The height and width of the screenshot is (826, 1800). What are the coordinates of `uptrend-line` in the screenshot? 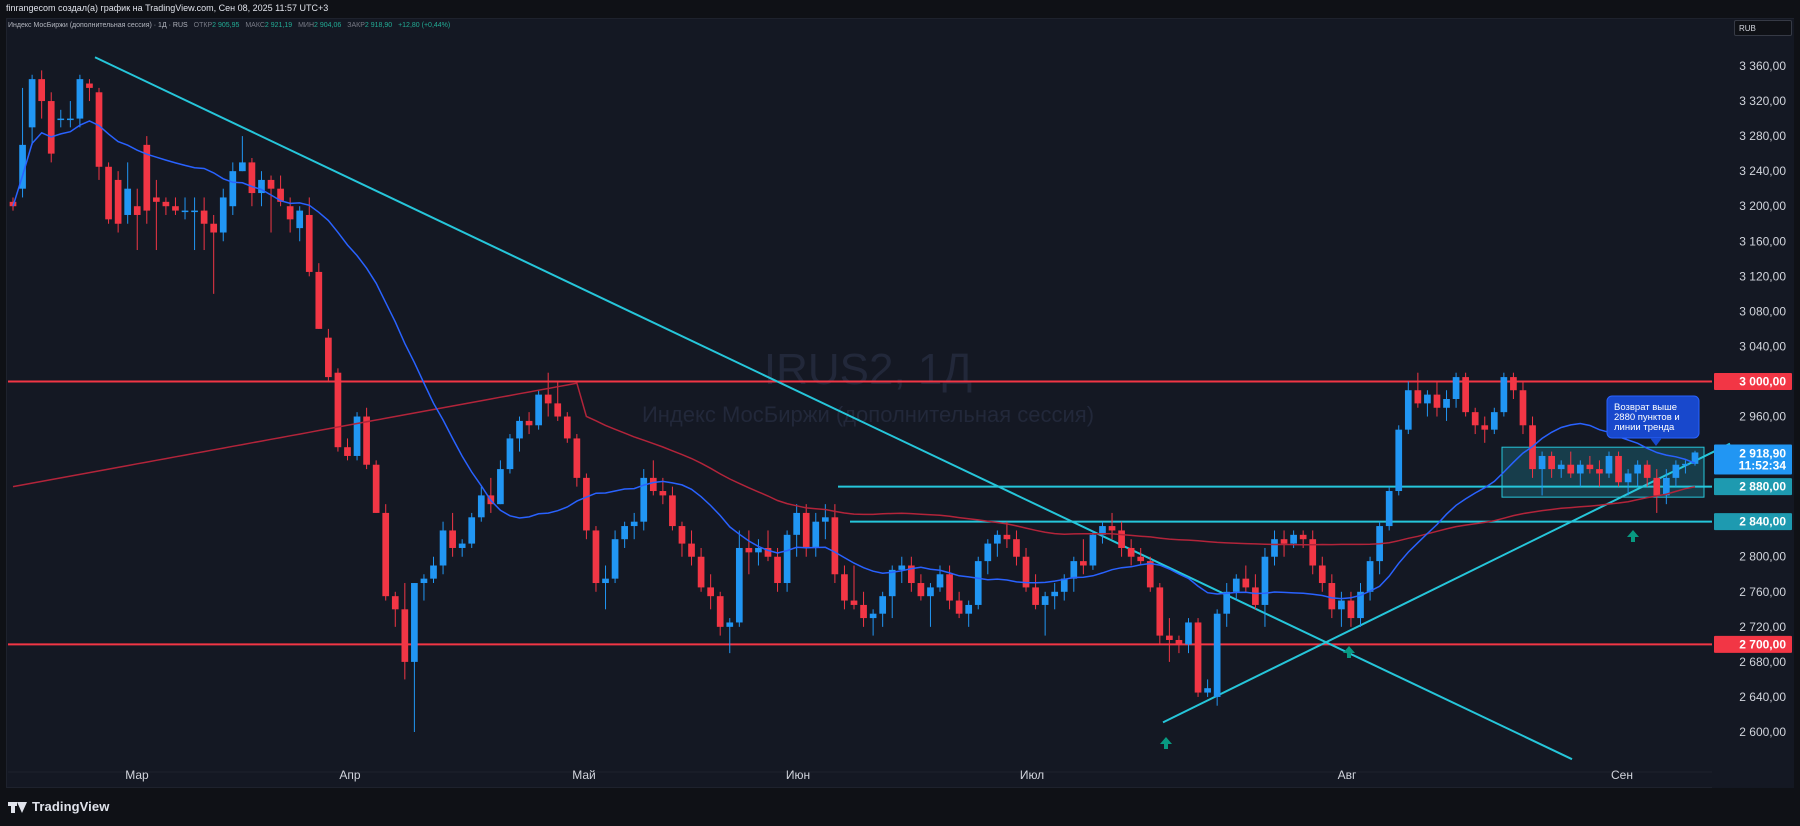 It's located at (1446, 583).